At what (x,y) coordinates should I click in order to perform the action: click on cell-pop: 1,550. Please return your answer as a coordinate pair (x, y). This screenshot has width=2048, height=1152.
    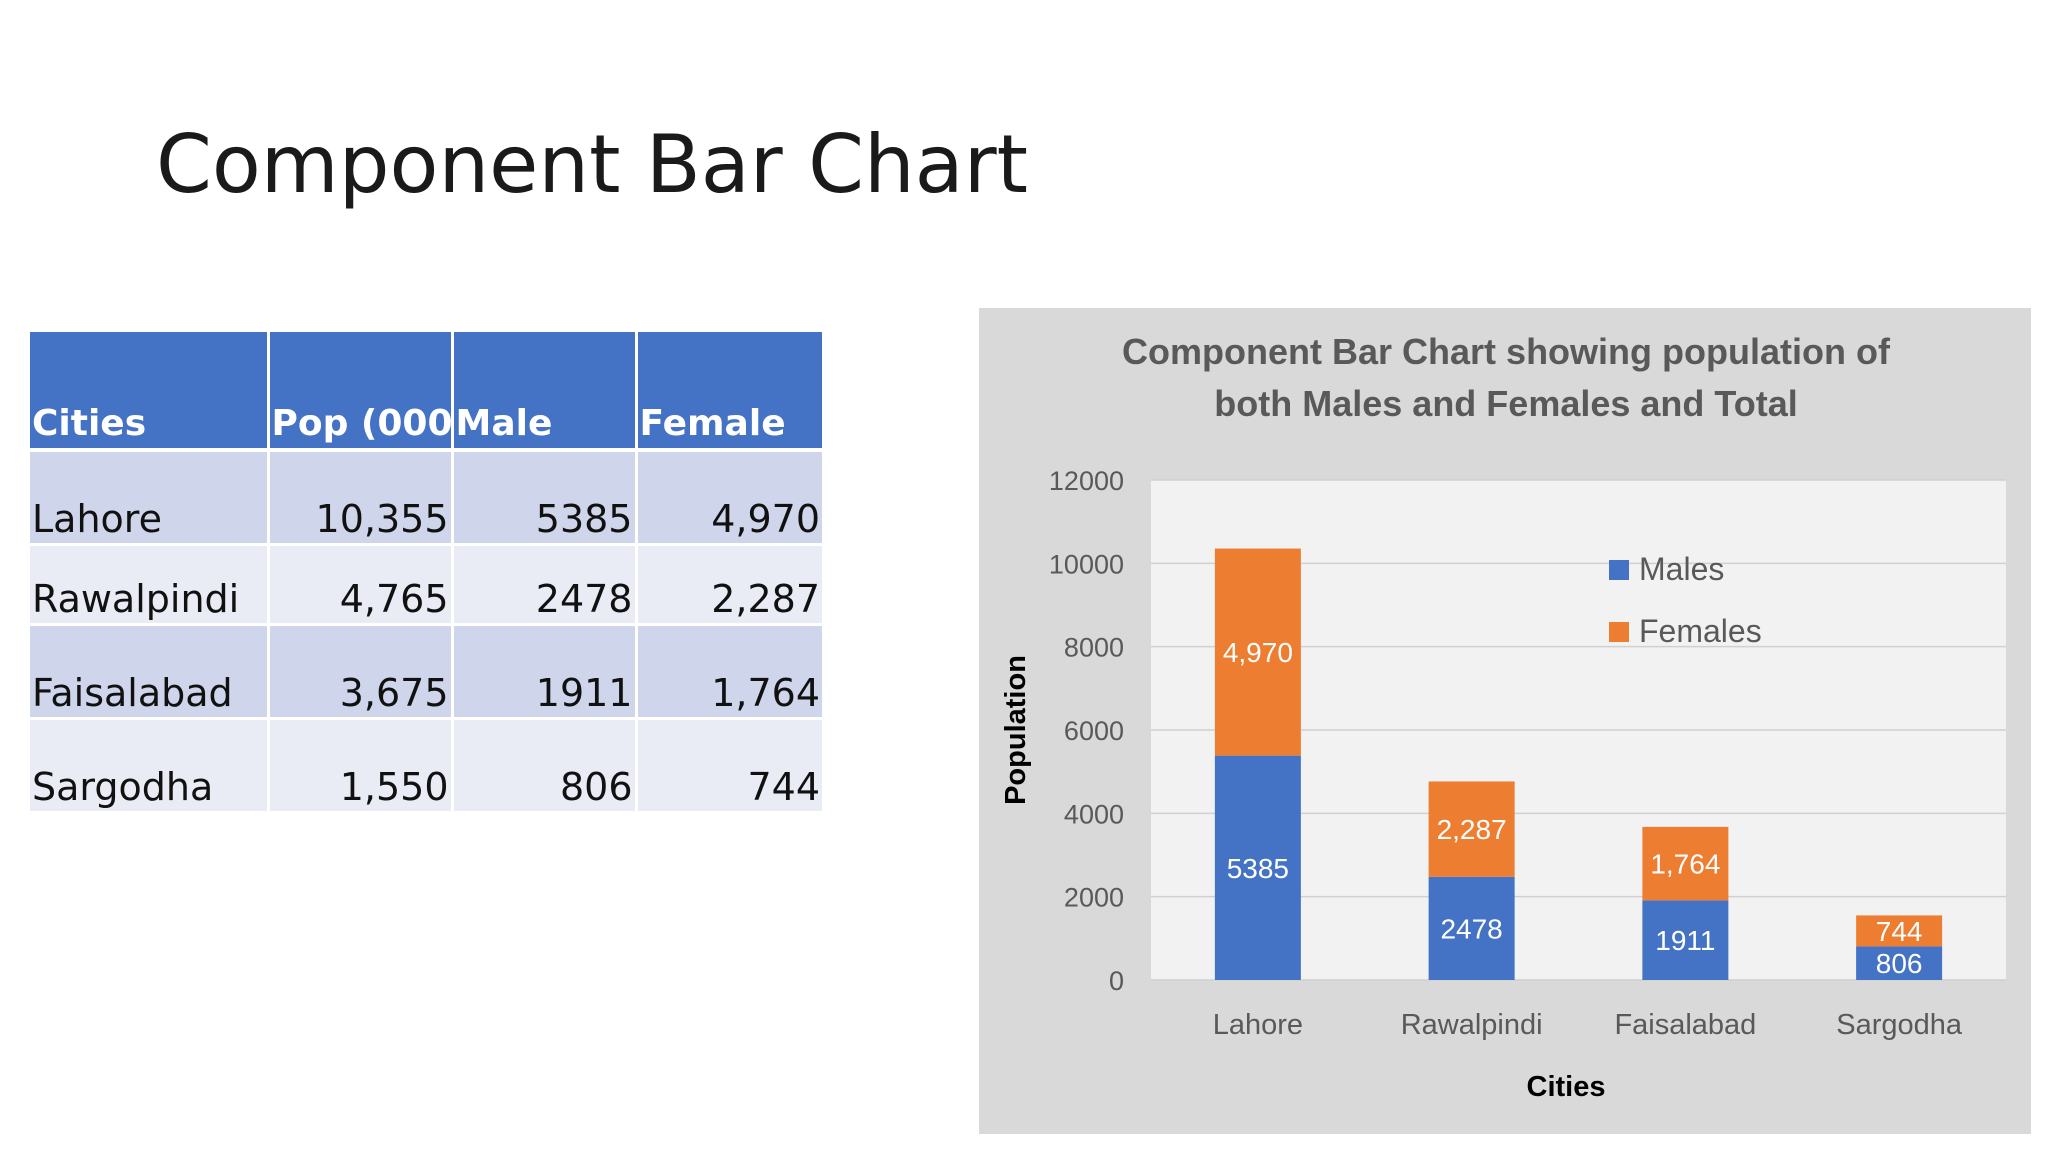
    Looking at the image, I should click on (361, 766).